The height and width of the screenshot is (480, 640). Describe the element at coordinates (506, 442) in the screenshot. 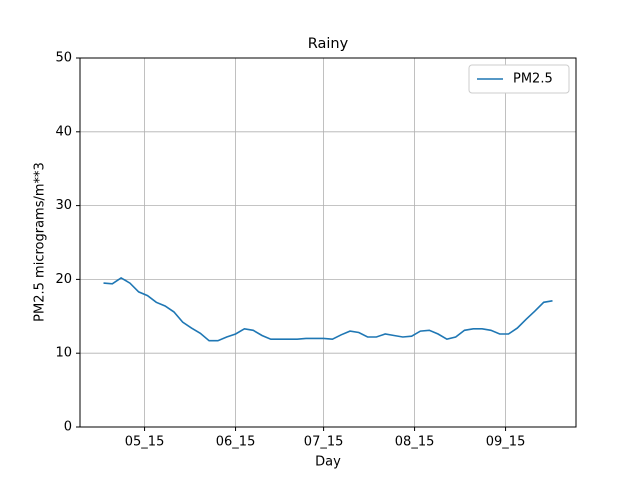

I see `x-tick-label: 09_15` at that location.